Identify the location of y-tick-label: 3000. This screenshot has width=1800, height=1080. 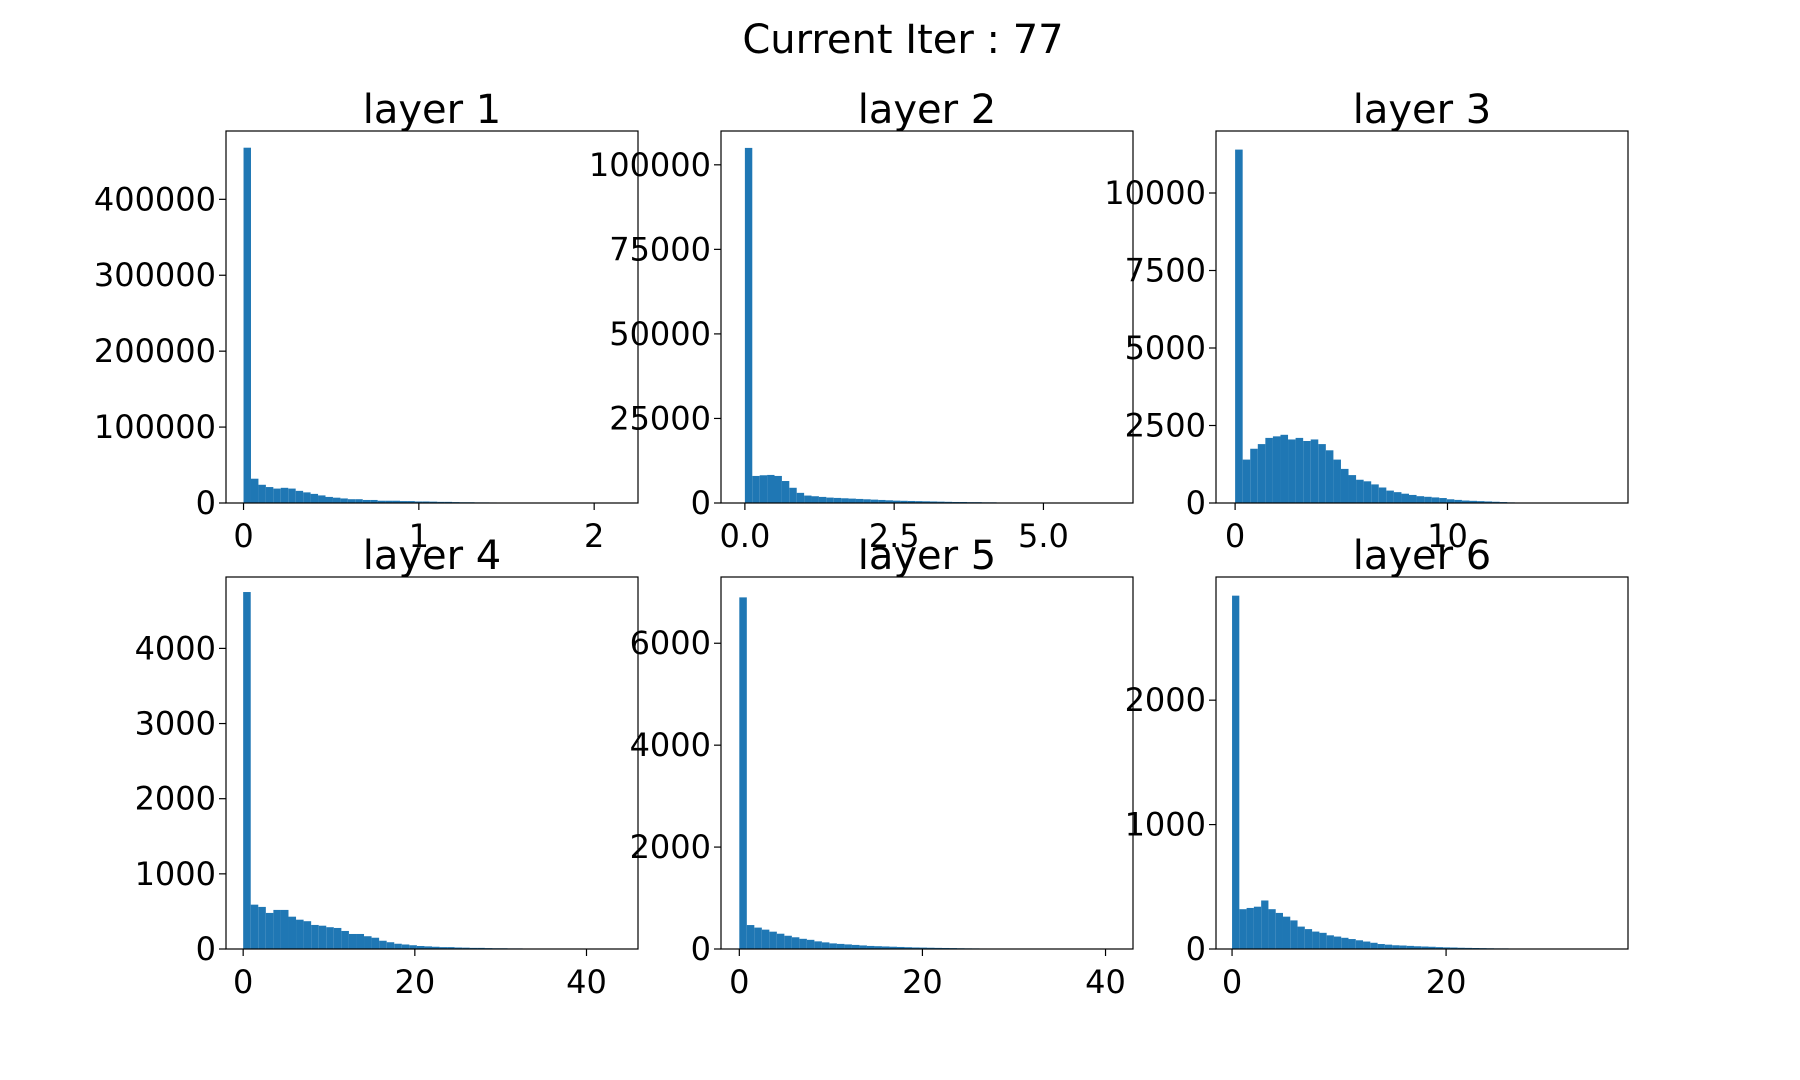
(175, 724).